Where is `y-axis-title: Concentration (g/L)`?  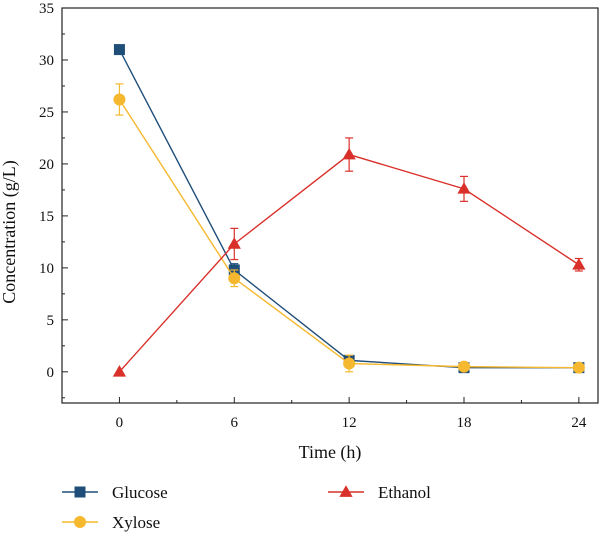 y-axis-title: Concentration (g/L) is located at coordinates (10, 231).